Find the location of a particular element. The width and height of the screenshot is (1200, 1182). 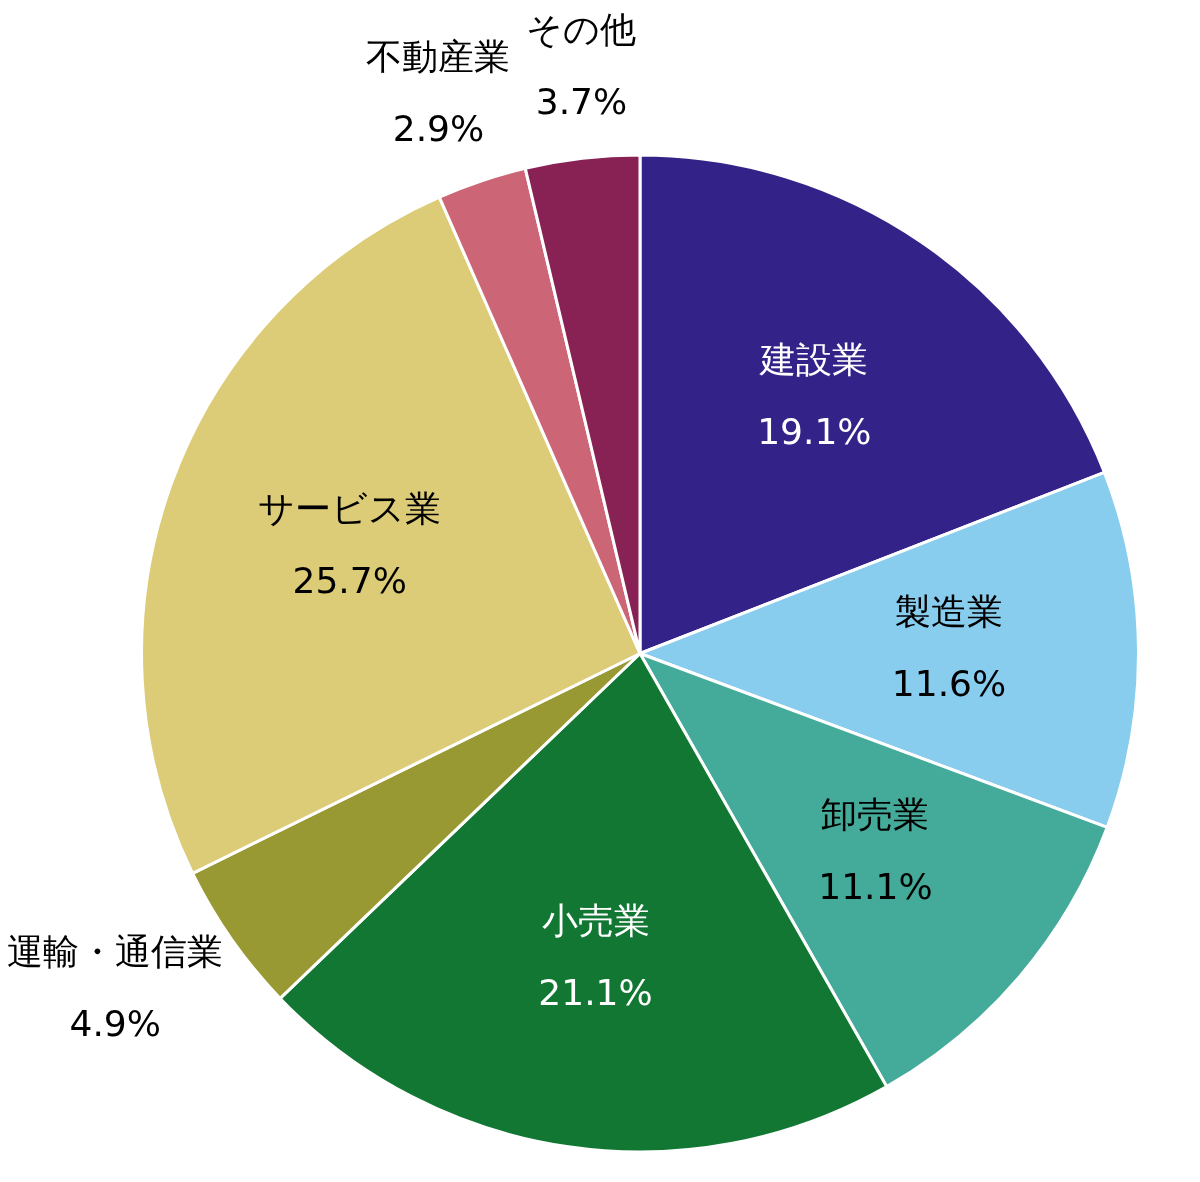

data-label: 19.1% is located at coordinates (814, 431).